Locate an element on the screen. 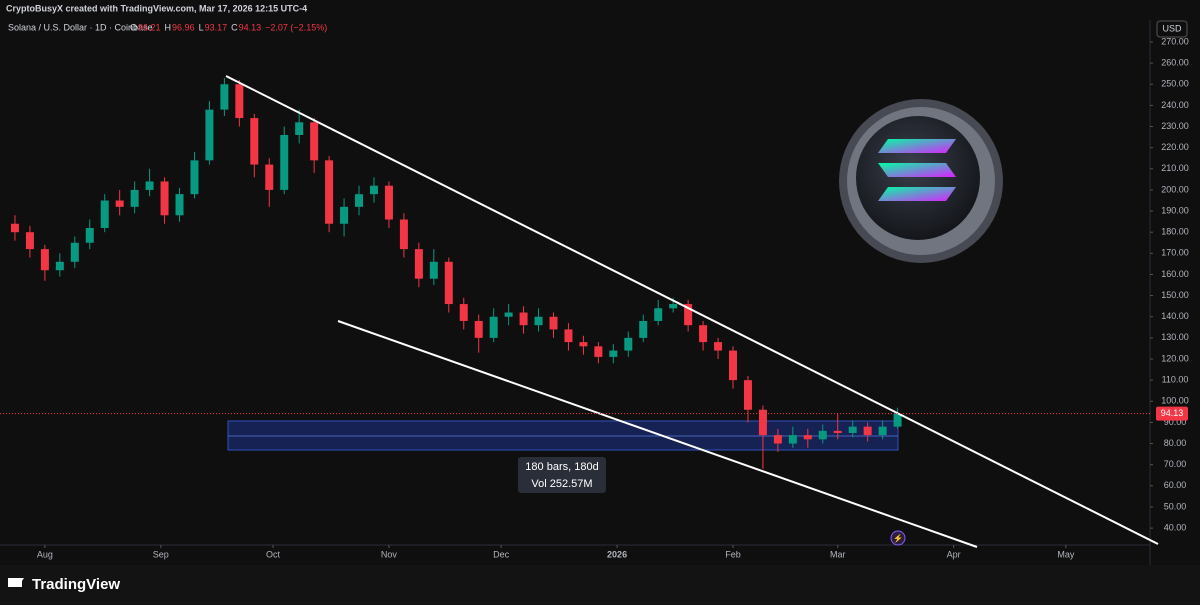 This screenshot has width=1200, height=605. y-tick-label: 220.00 is located at coordinates (1175, 147).